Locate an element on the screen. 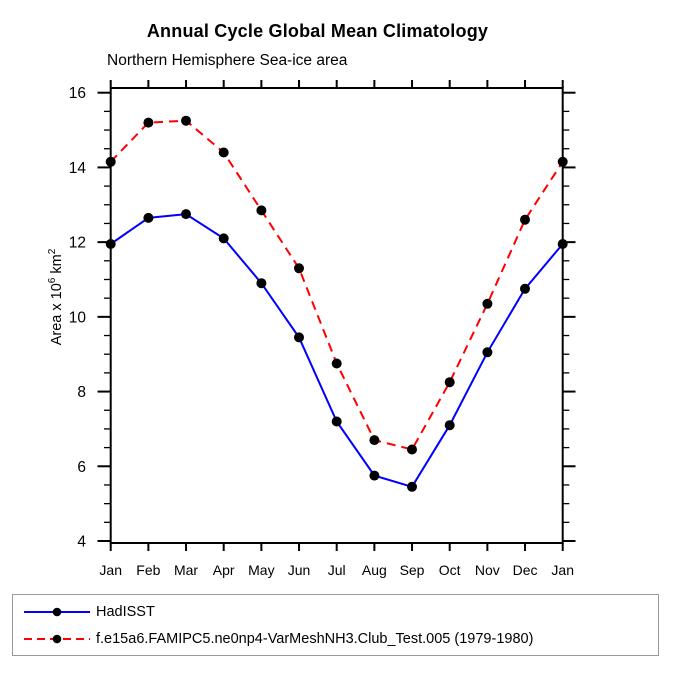 The width and height of the screenshot is (675, 675). x-tick-label: Oct is located at coordinates (450, 570).